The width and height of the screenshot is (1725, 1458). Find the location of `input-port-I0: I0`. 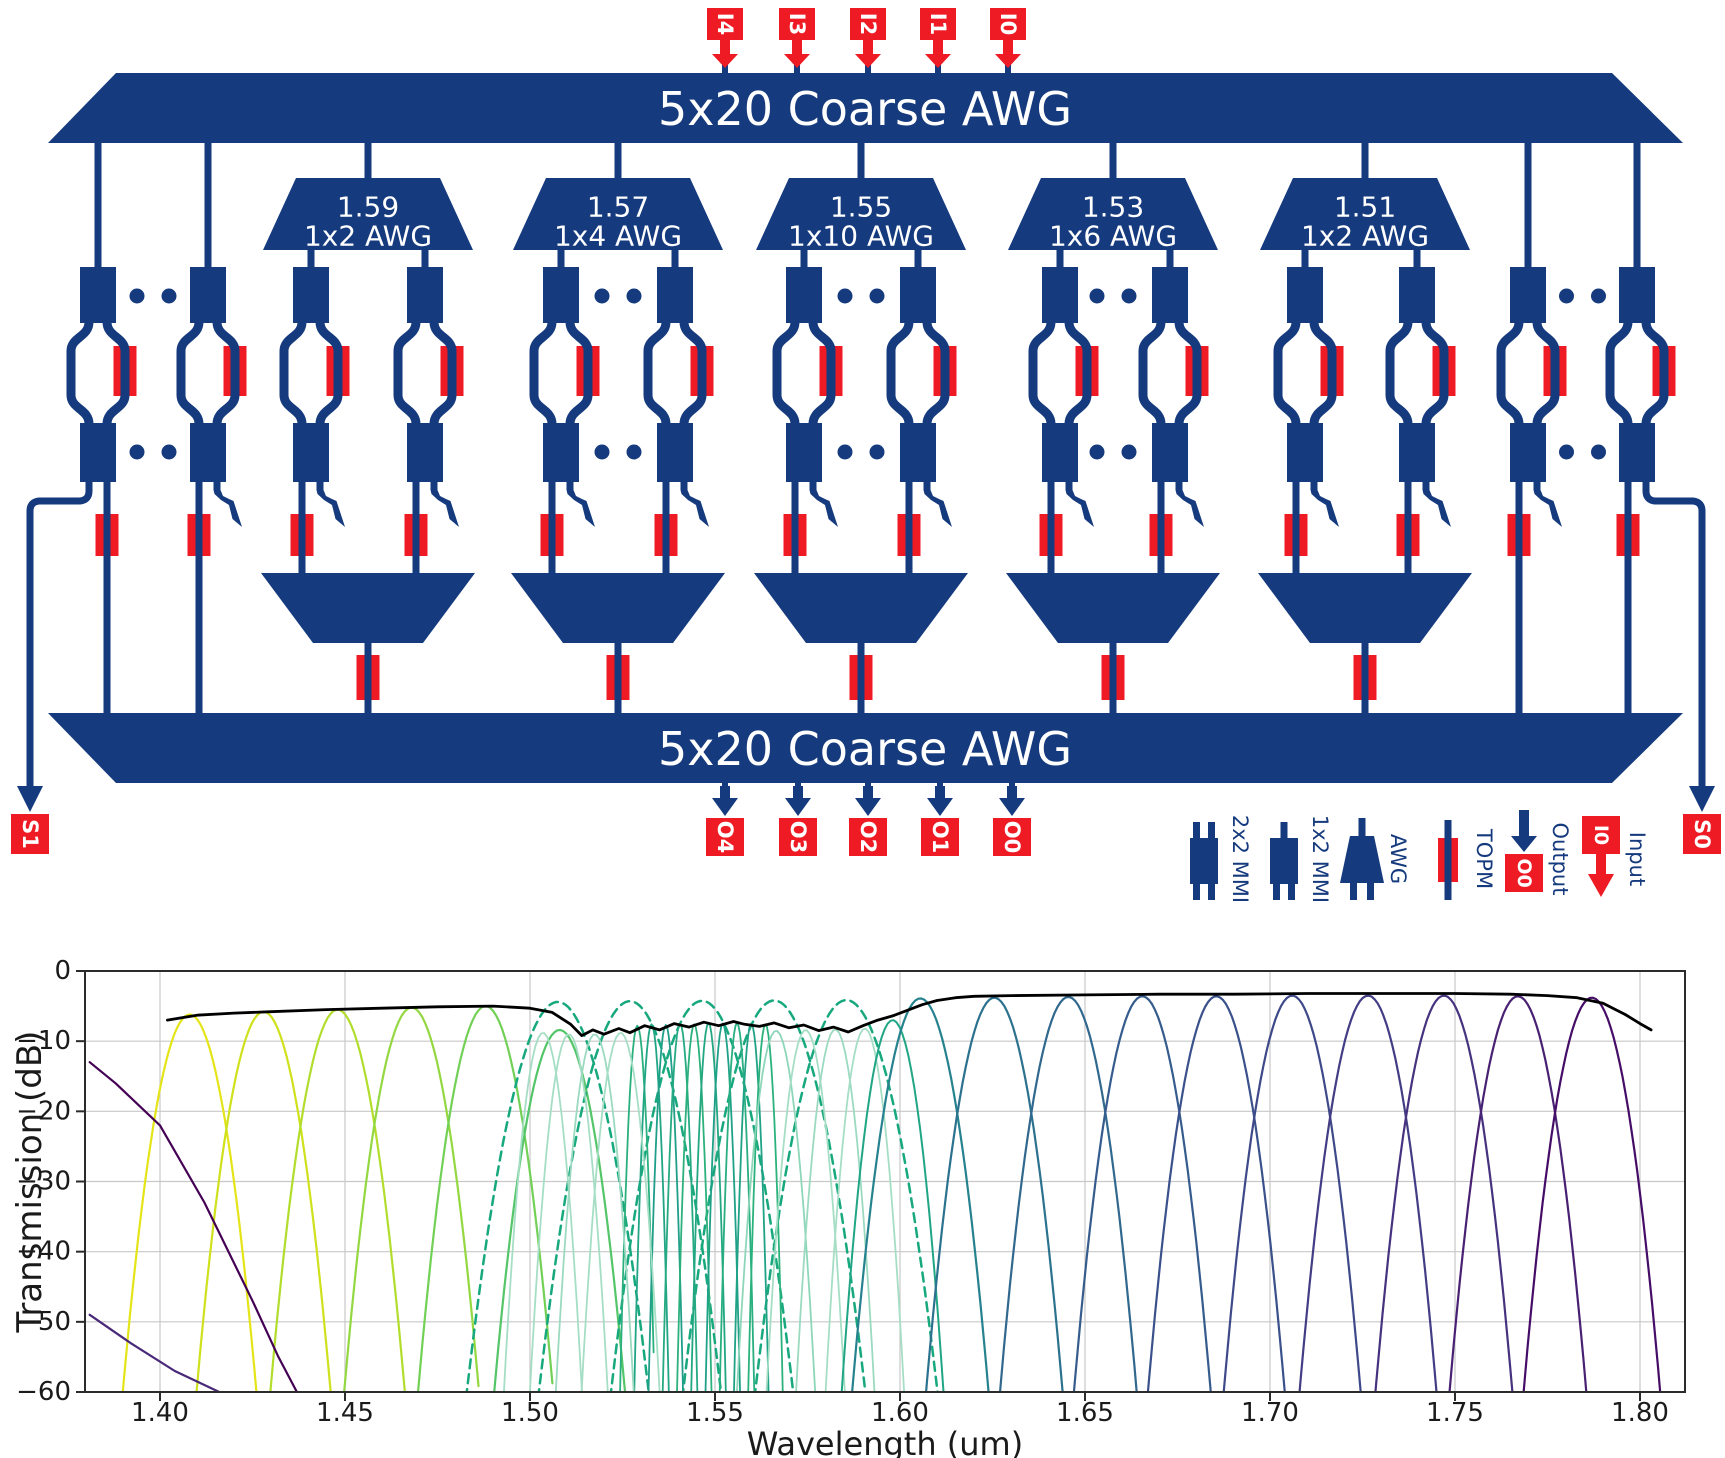

input-port-I0: I0 is located at coordinates (1008, 41).